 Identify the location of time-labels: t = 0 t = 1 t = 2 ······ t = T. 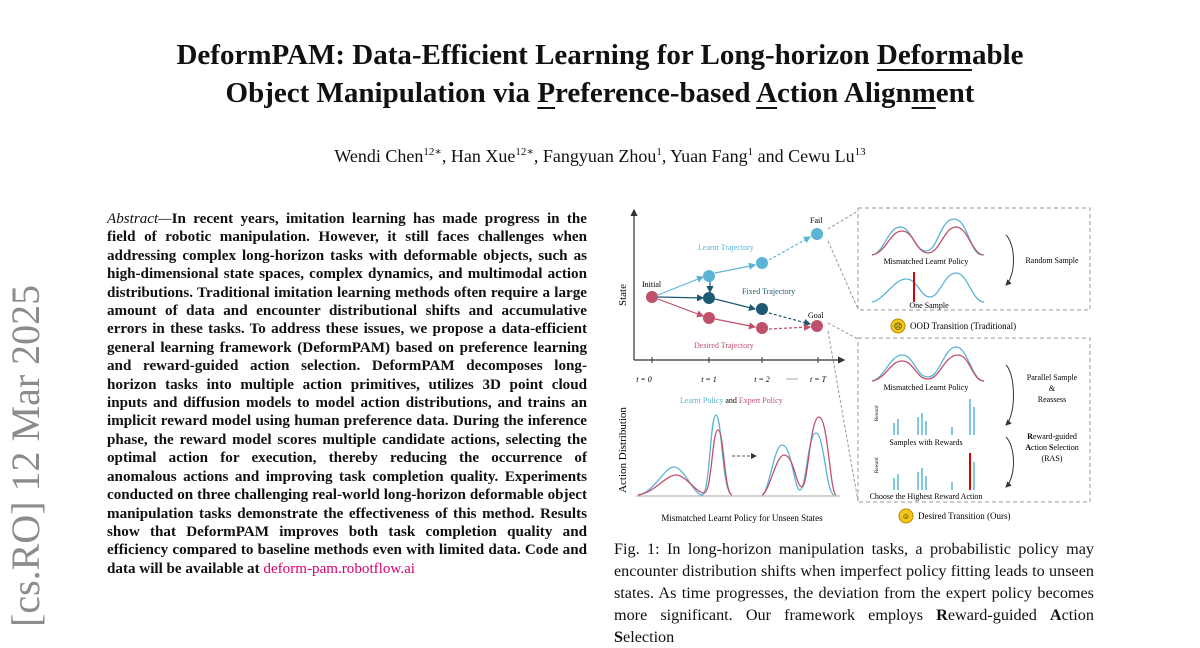
(731, 379).